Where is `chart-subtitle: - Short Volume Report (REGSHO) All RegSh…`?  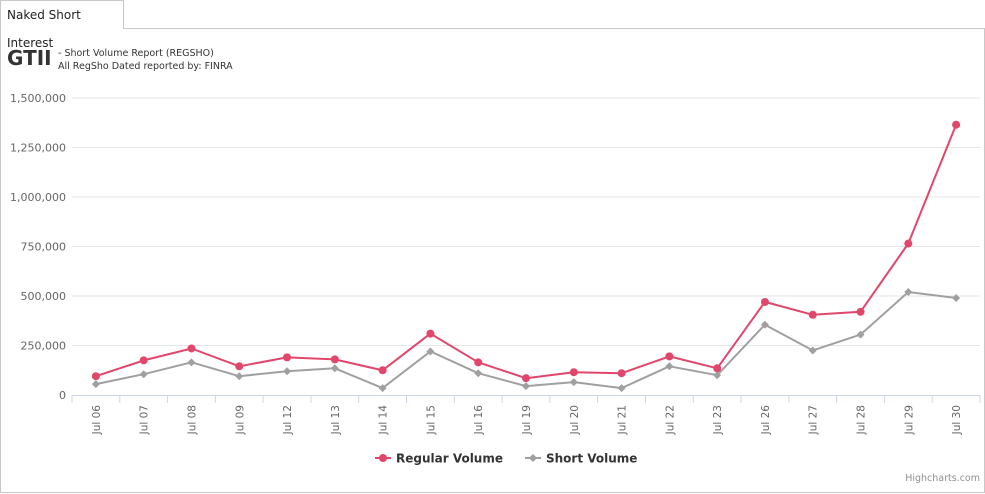
chart-subtitle: - Short Volume Report (REGSHO) All RegSh… is located at coordinates (145, 60).